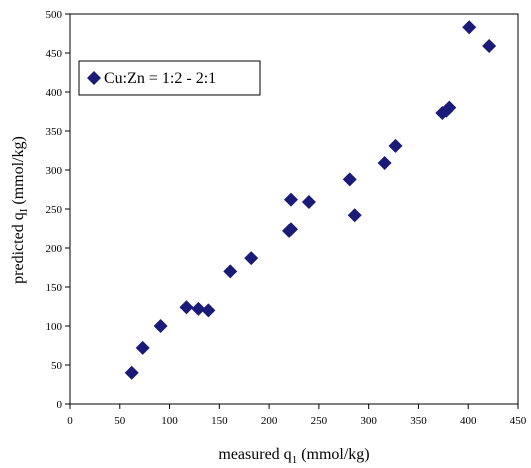  I want to click on legend: Cu:Zn = 1:2 - 2:1, so click(169, 78).